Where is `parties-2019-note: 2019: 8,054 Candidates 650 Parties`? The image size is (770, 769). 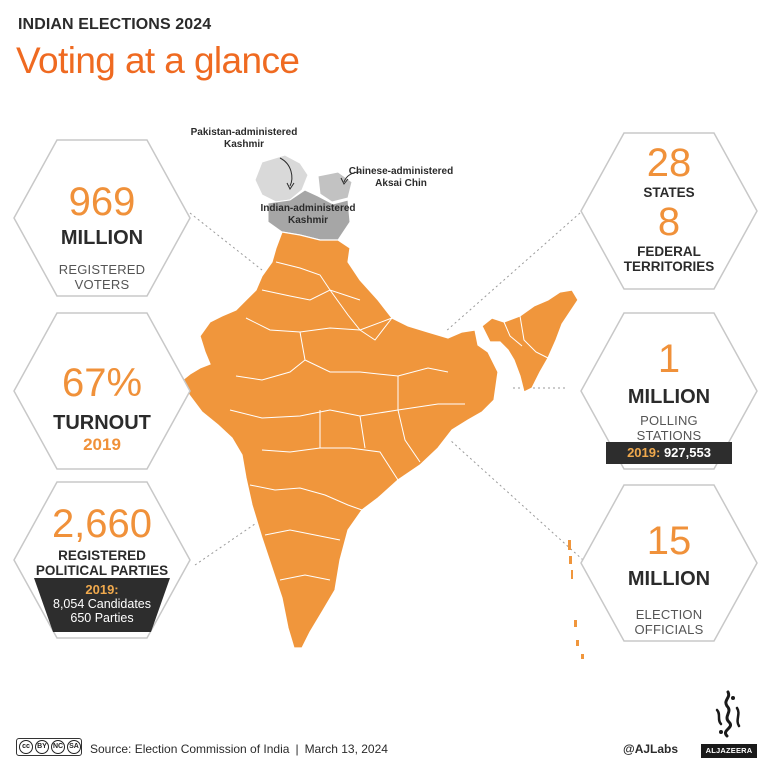 parties-2019-note: 2019: 8,054 Candidates 650 Parties is located at coordinates (102, 605).